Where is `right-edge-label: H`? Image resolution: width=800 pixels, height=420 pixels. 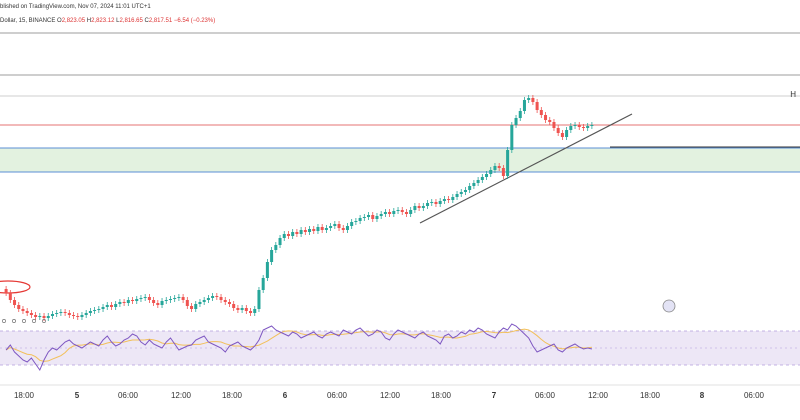 right-edge-label: H is located at coordinates (793, 94).